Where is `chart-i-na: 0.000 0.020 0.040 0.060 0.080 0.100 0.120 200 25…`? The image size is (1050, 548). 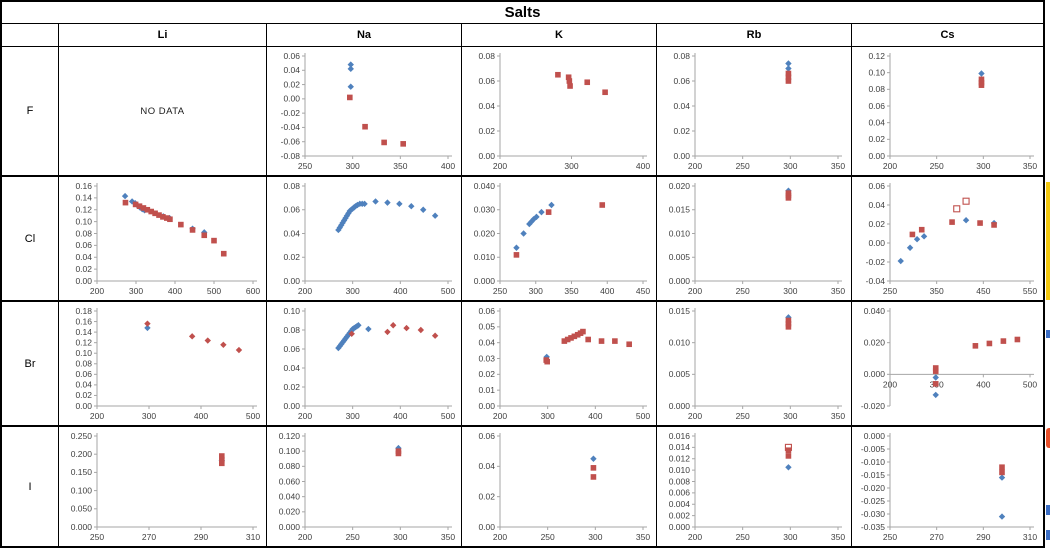
chart-i-na: 0.000 0.020 0.040 0.060 0.080 0.100 0.120 200 25… is located at coordinates (364, 486).